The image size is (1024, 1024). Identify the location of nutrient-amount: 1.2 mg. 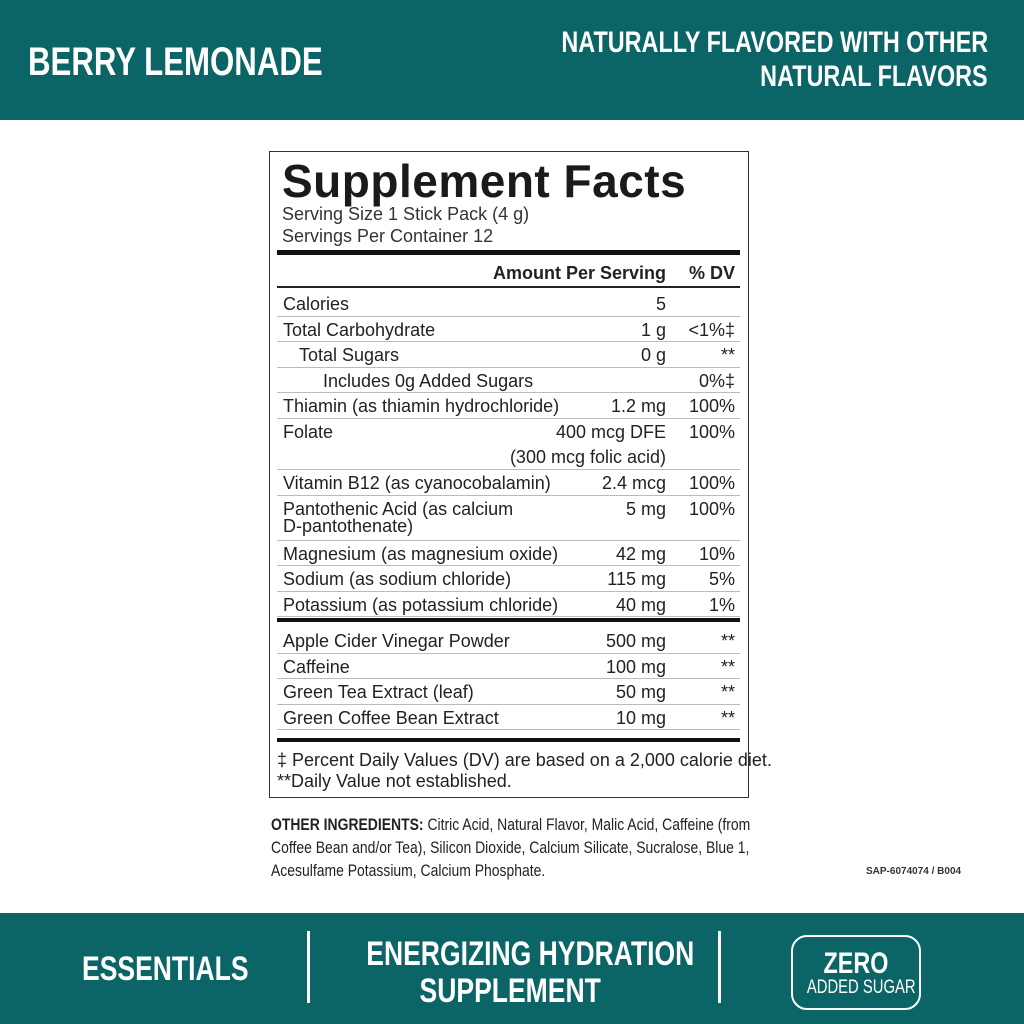
(638, 406).